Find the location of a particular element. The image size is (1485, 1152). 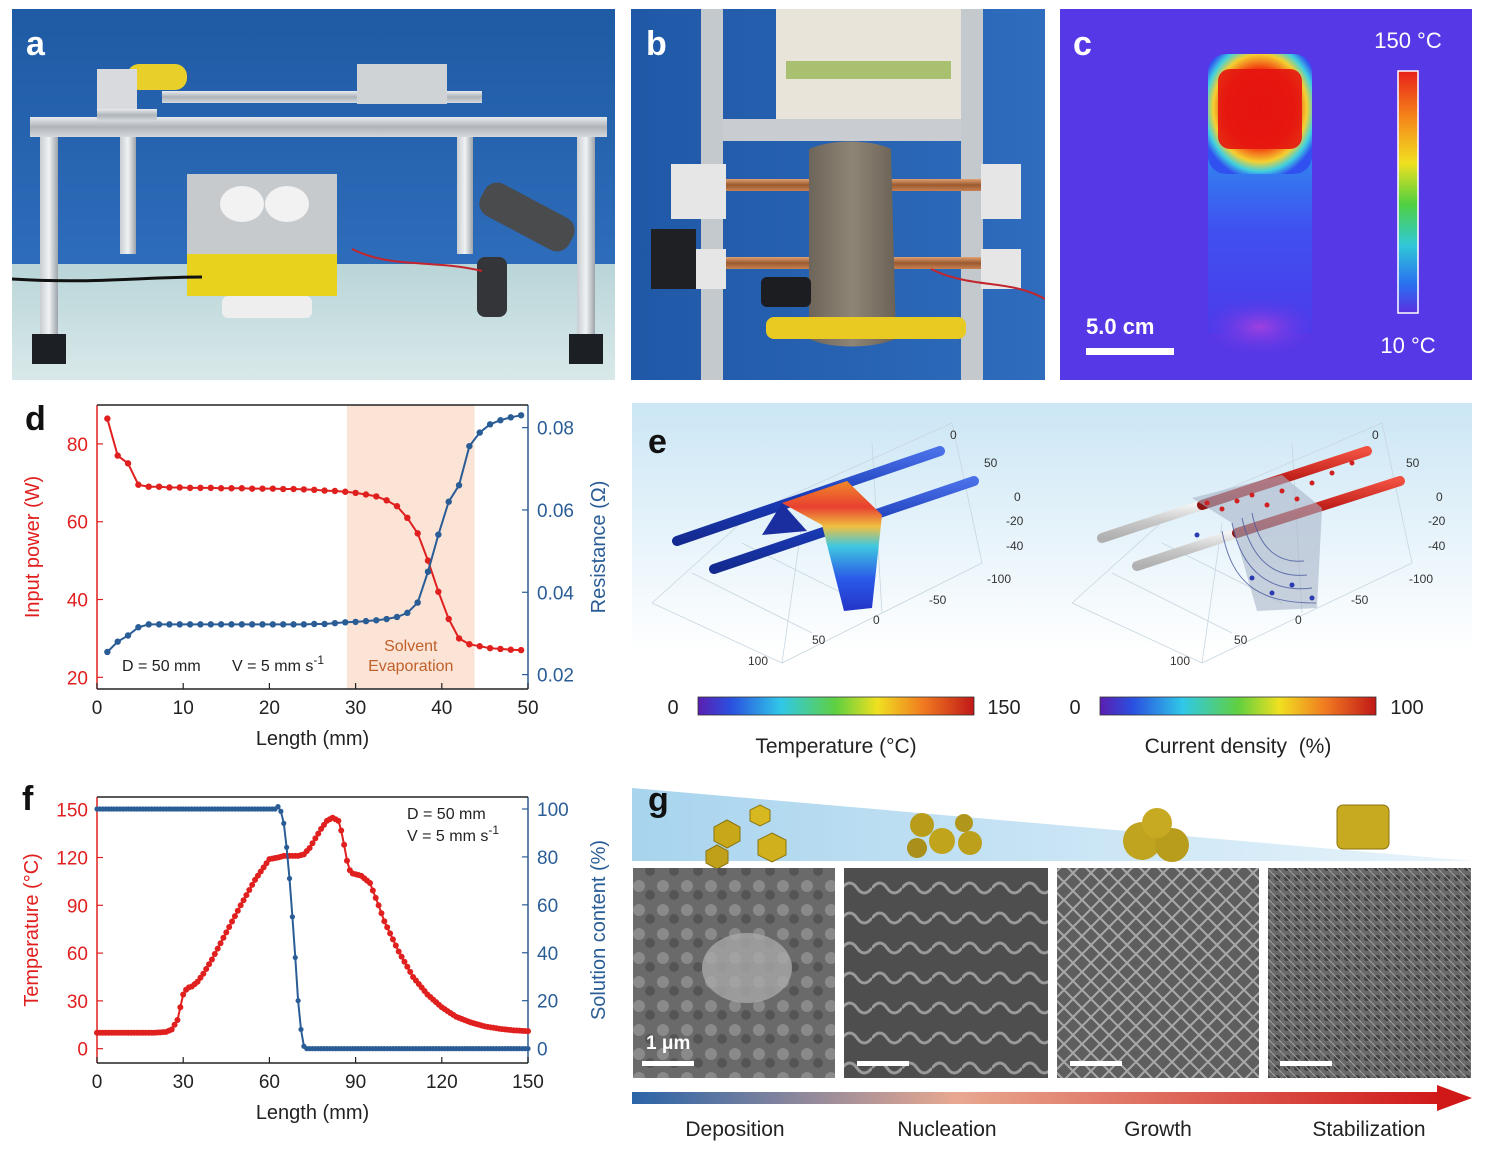

panel-label-a: a is located at coordinates (35, 44).